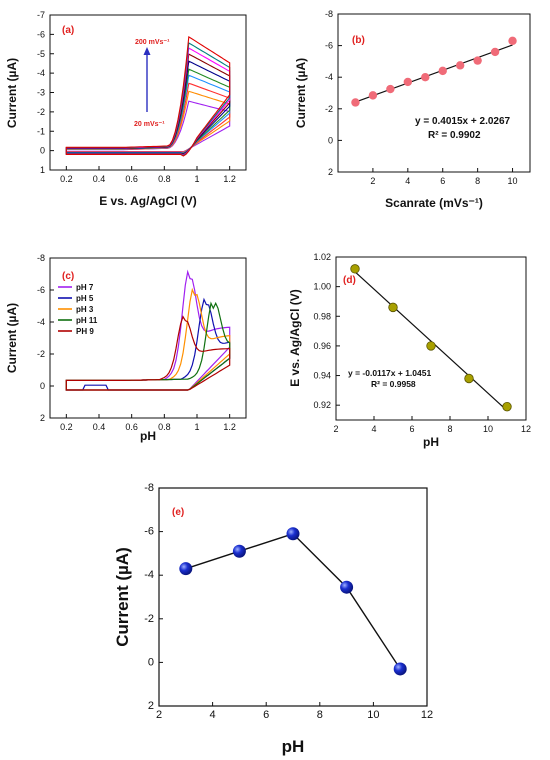 Image resolution: width=550 pixels, height=760 pixels. Describe the element at coordinates (149, 619) in the screenshot. I see `panel-e-ytick-label: -2` at that location.